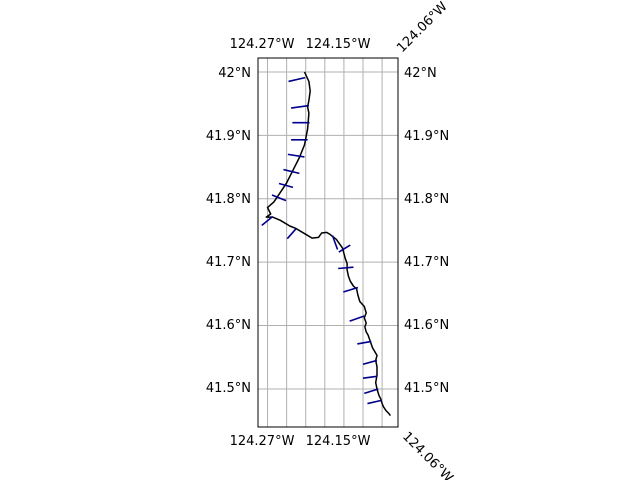 Image resolution: width=640 pixels, height=480 pixels. What do you see at coordinates (228, 136) in the screenshot?
I see `left-lat-label-2: 41.9°N` at bounding box center [228, 136].